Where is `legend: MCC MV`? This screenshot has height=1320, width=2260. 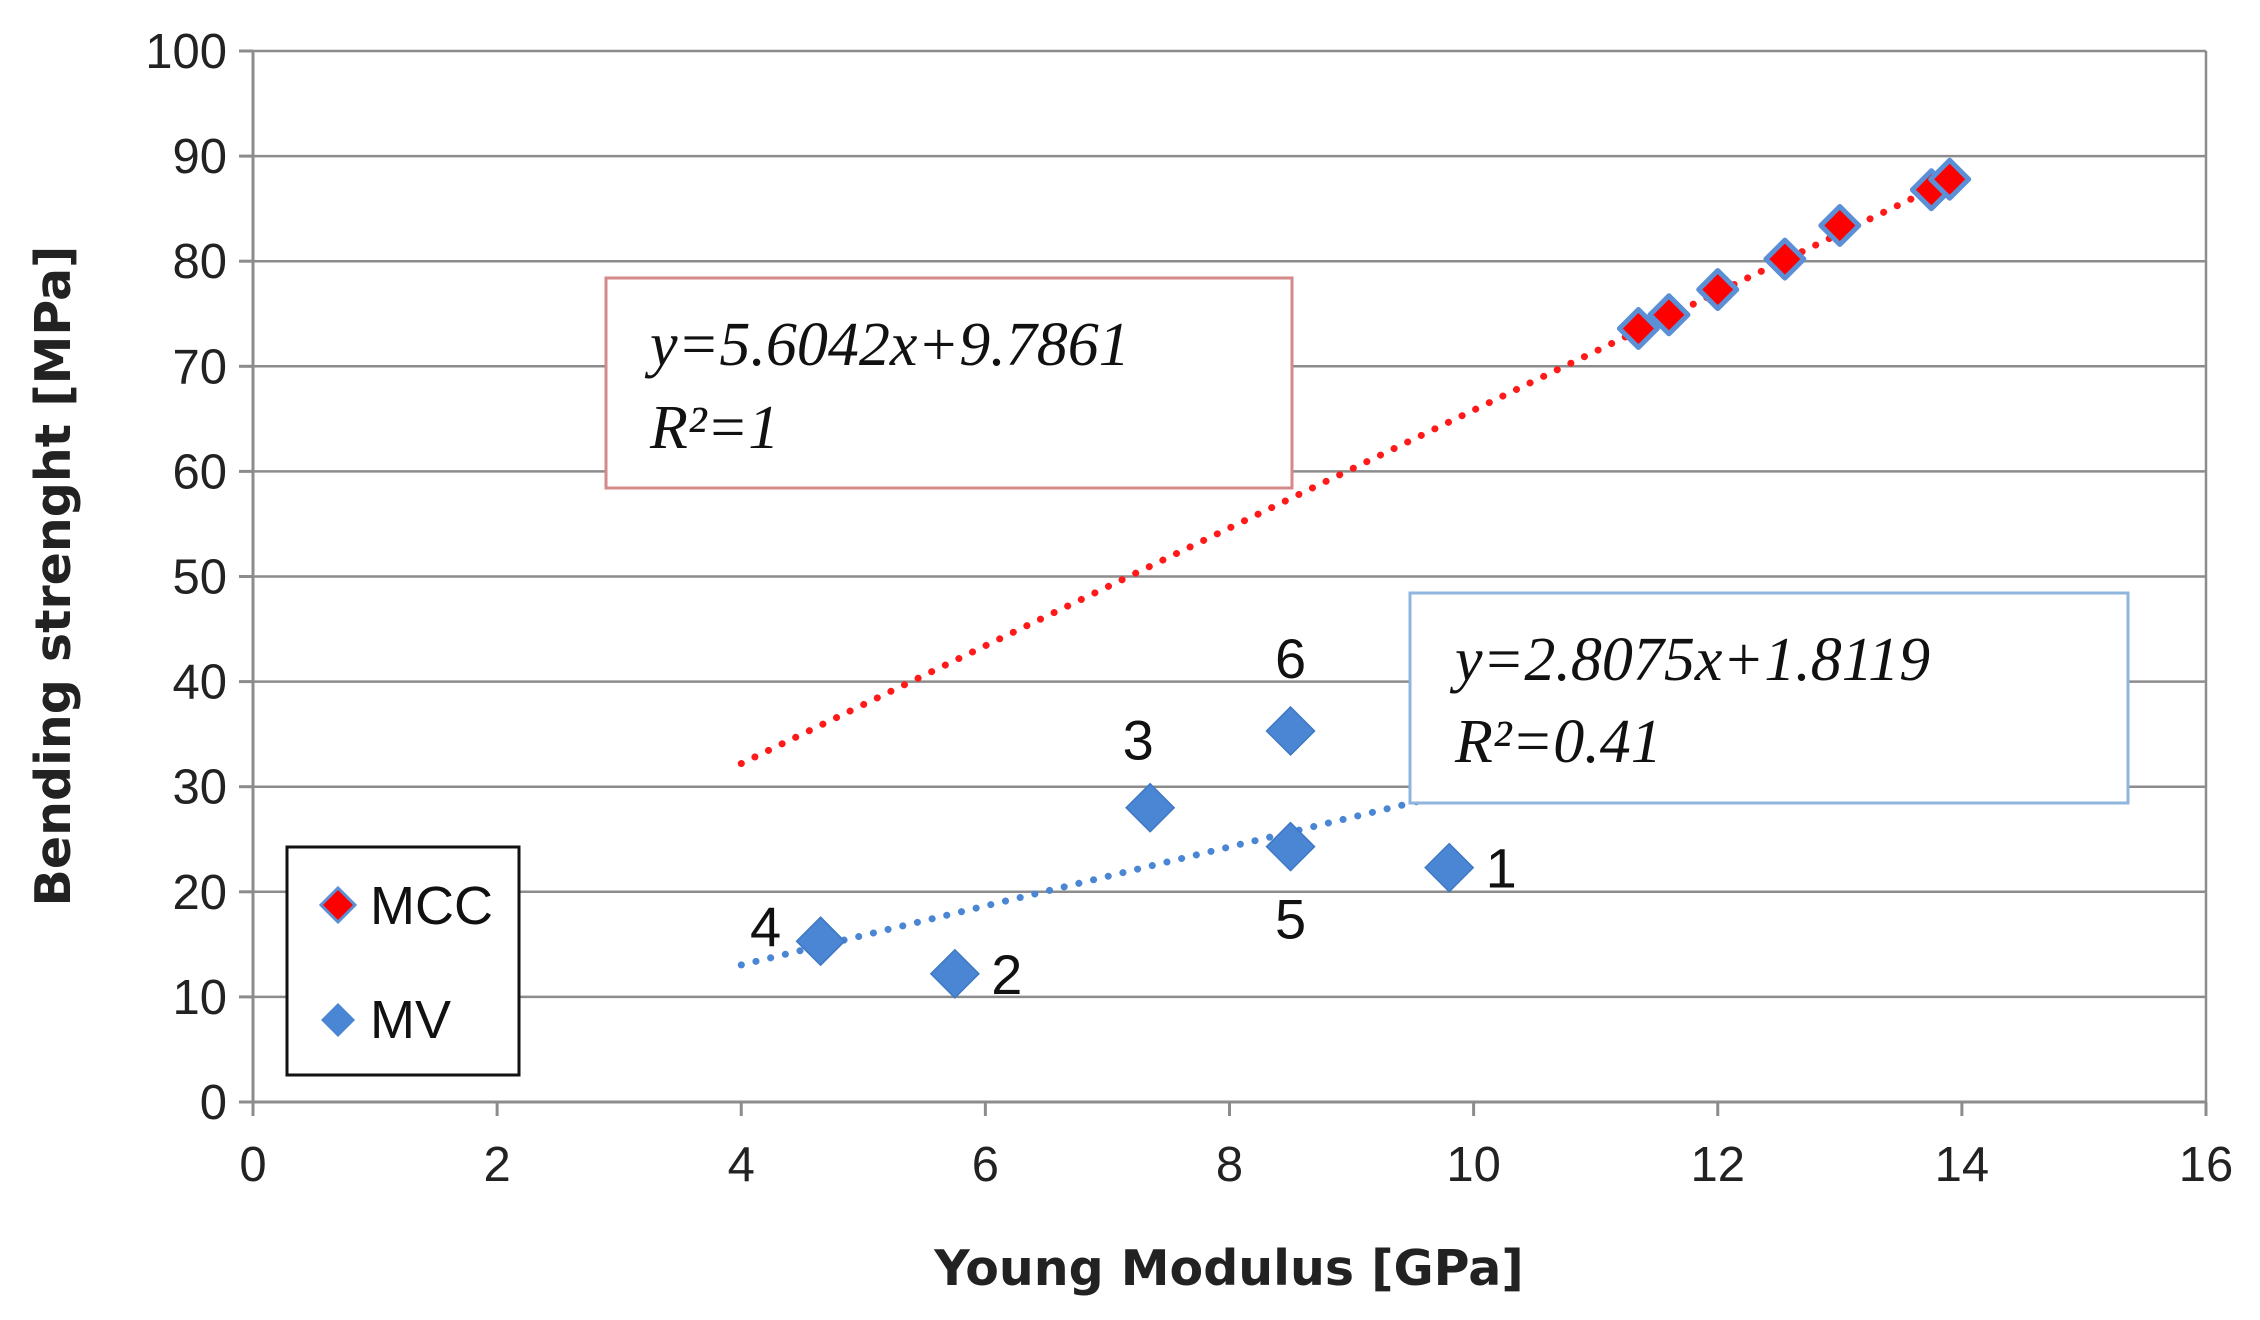
legend: MCC MV is located at coordinates (403, 961).